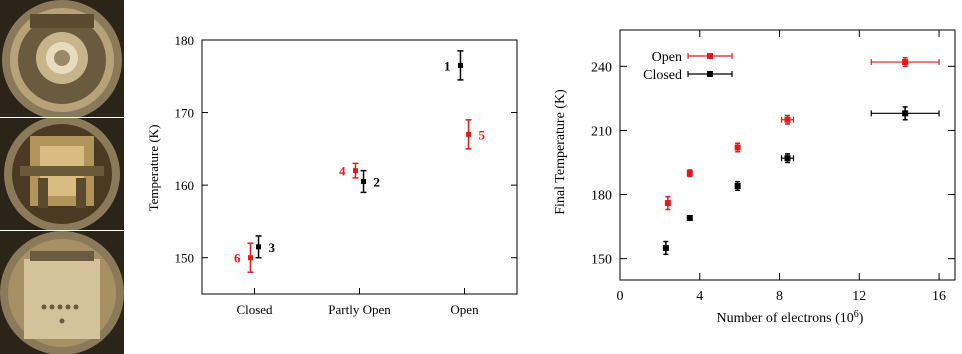  Describe the element at coordinates (62, 58) in the screenshot. I see `chamber-photo-closed` at that location.